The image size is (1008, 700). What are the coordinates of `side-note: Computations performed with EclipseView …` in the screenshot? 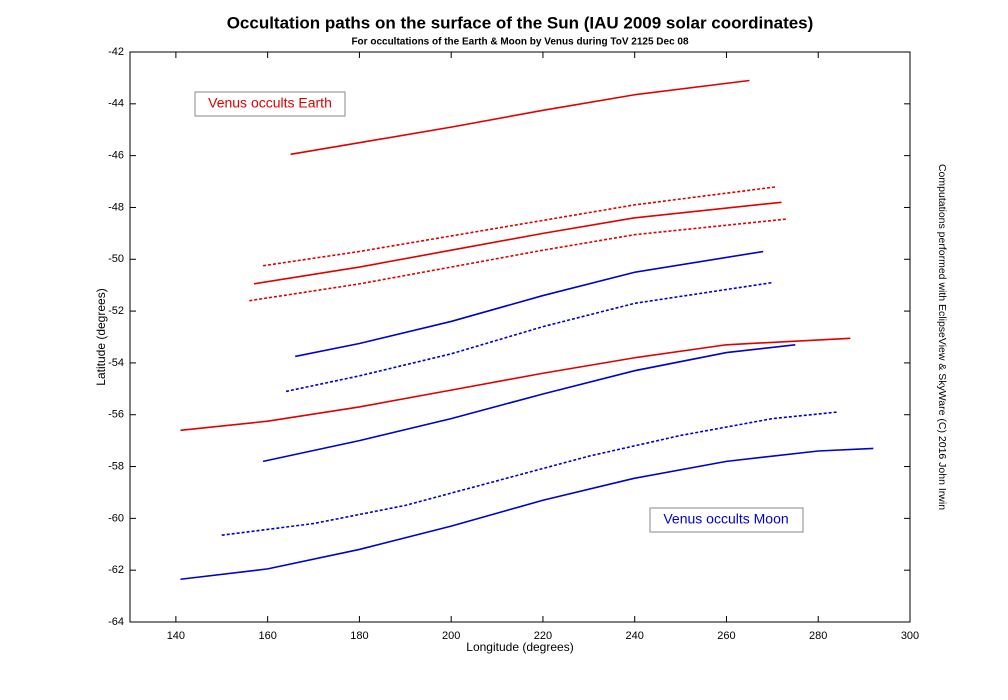 It's located at (942, 337).